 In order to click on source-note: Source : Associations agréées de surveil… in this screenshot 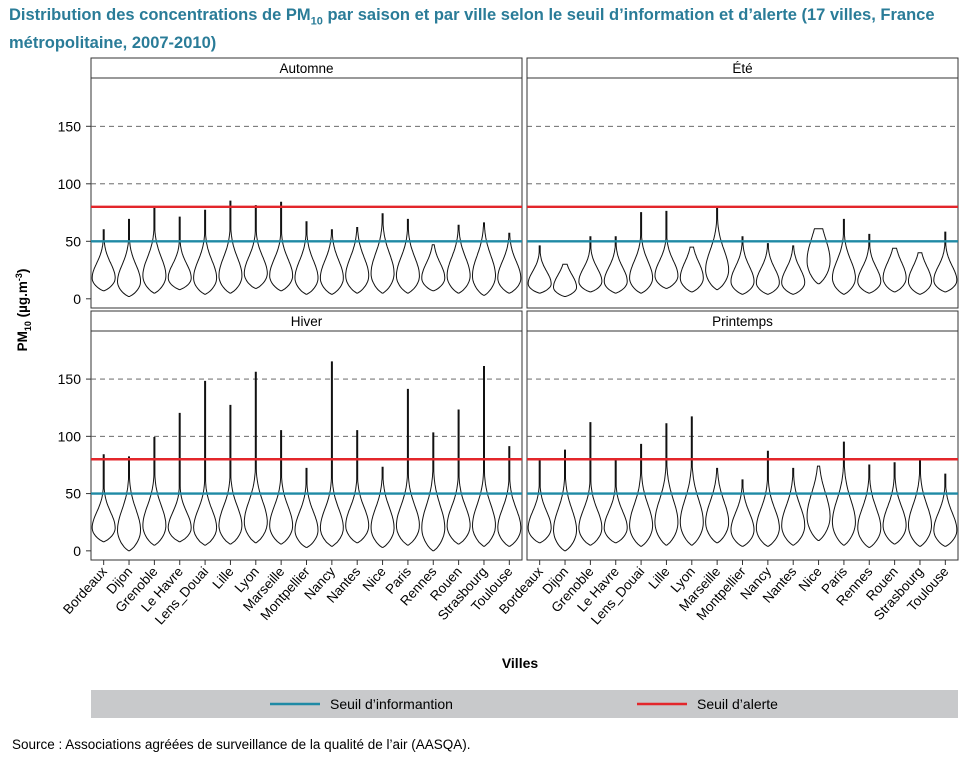, I will do `click(241, 744)`.